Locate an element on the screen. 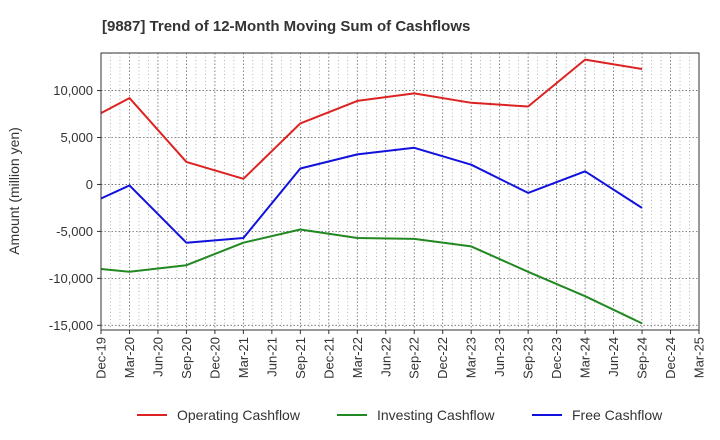 The image size is (720, 440). x-tick-label: Mar-25 is located at coordinates (699, 357).